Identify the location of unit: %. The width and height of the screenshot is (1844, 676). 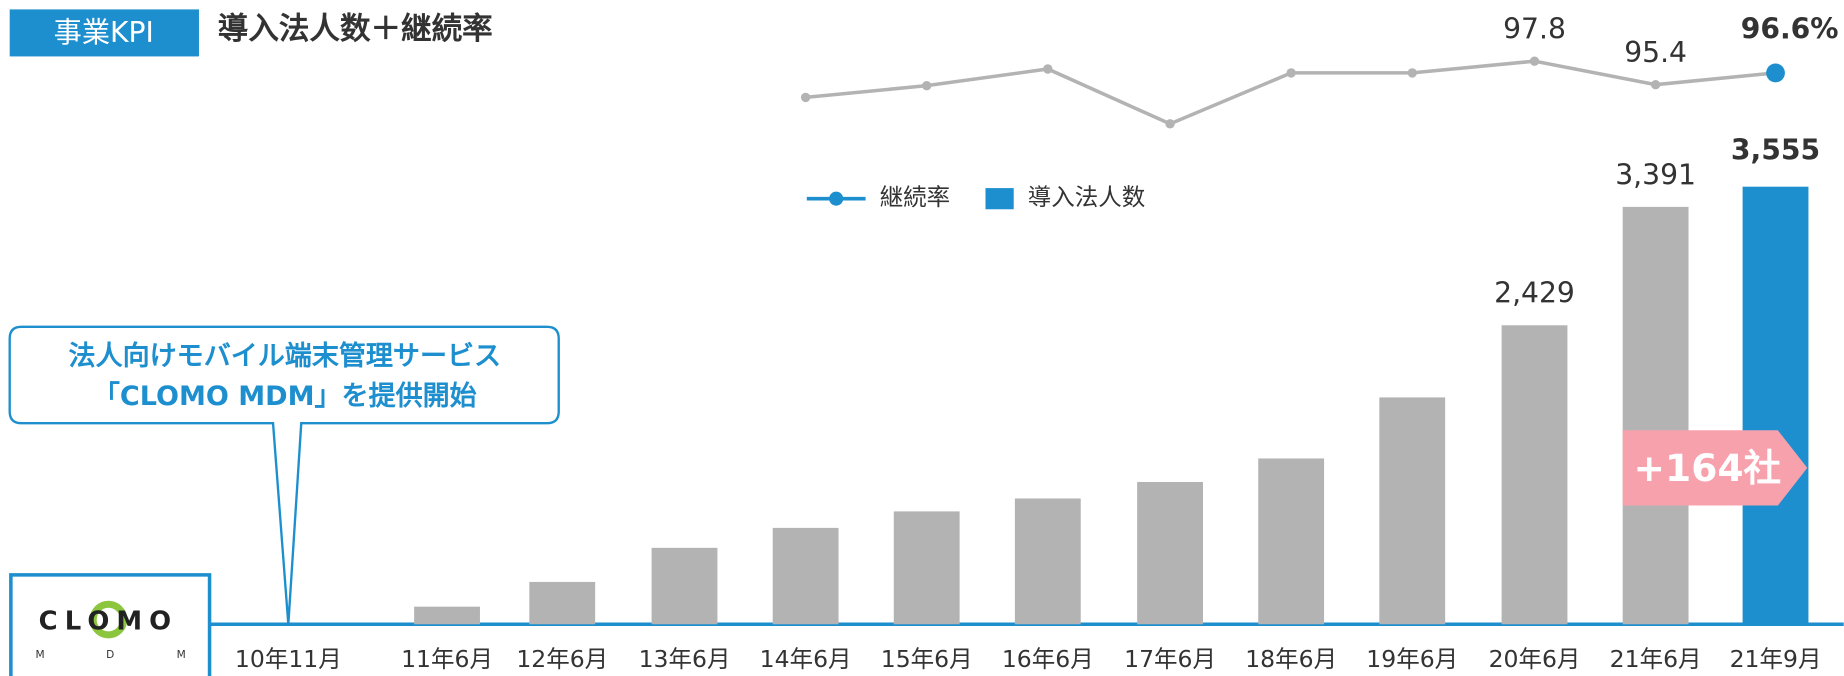
(1824, 29).